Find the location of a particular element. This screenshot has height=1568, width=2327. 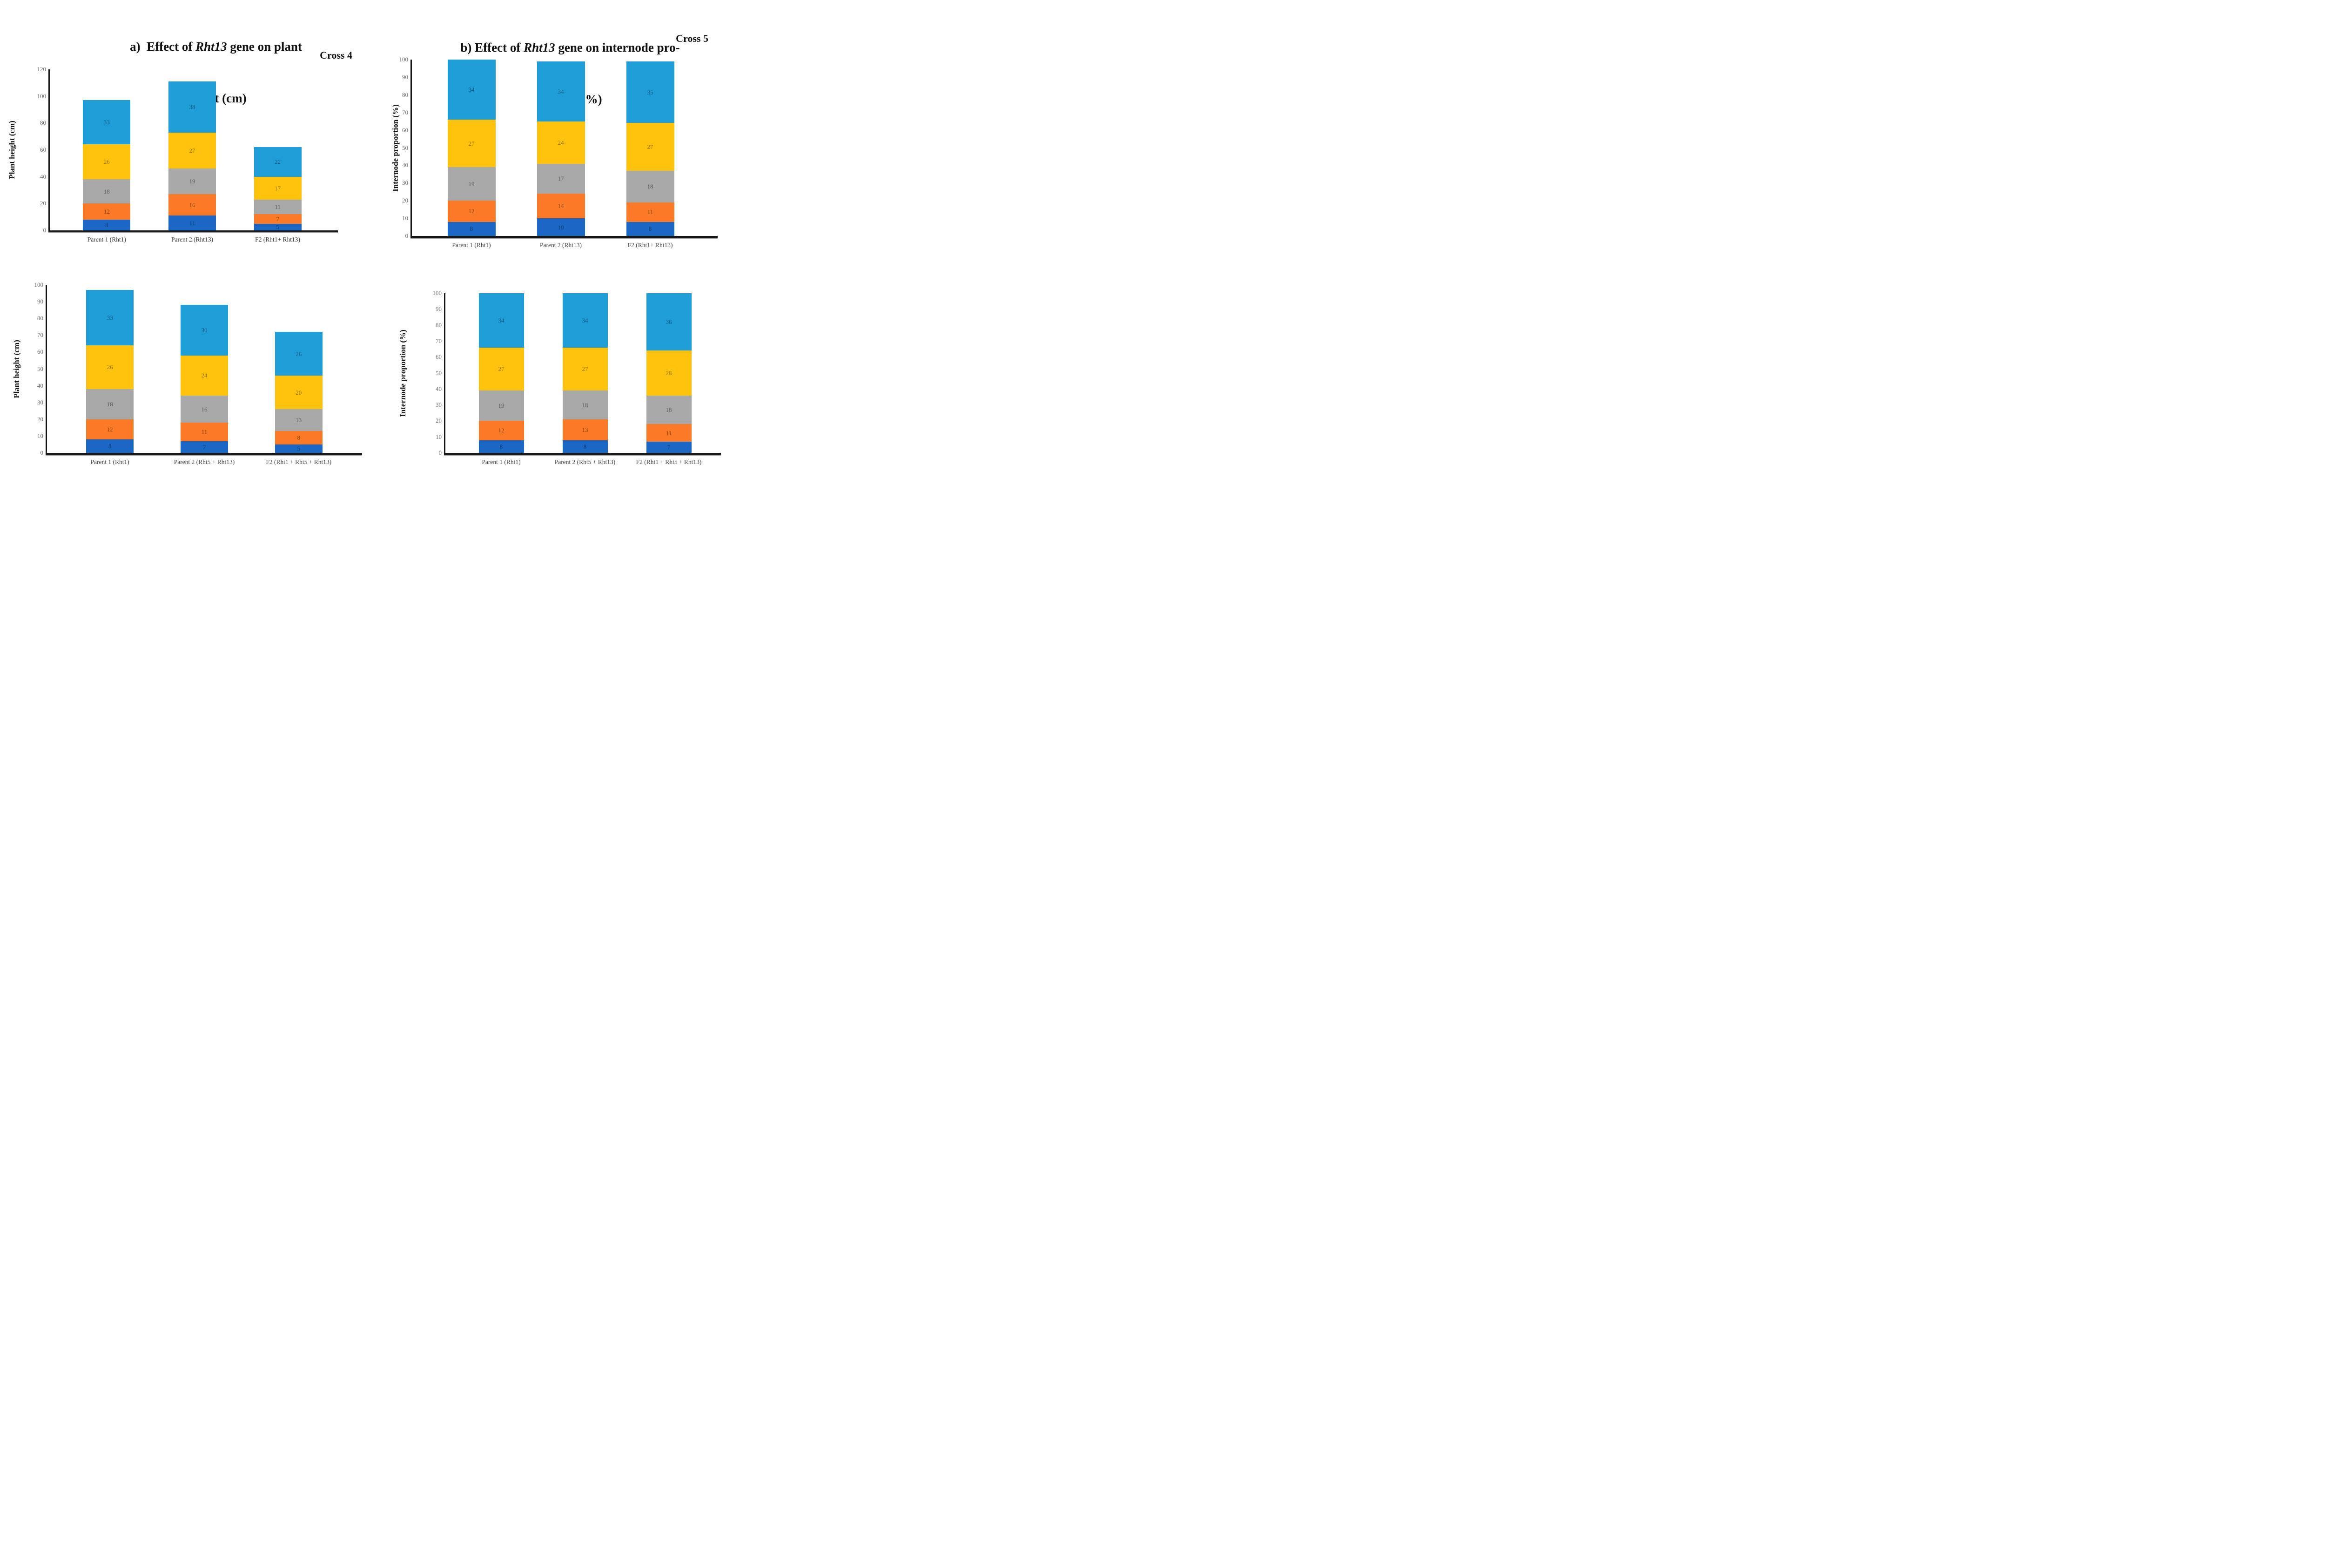

x-category-label: Parent 1 (Rht1) is located at coordinates (107, 239).